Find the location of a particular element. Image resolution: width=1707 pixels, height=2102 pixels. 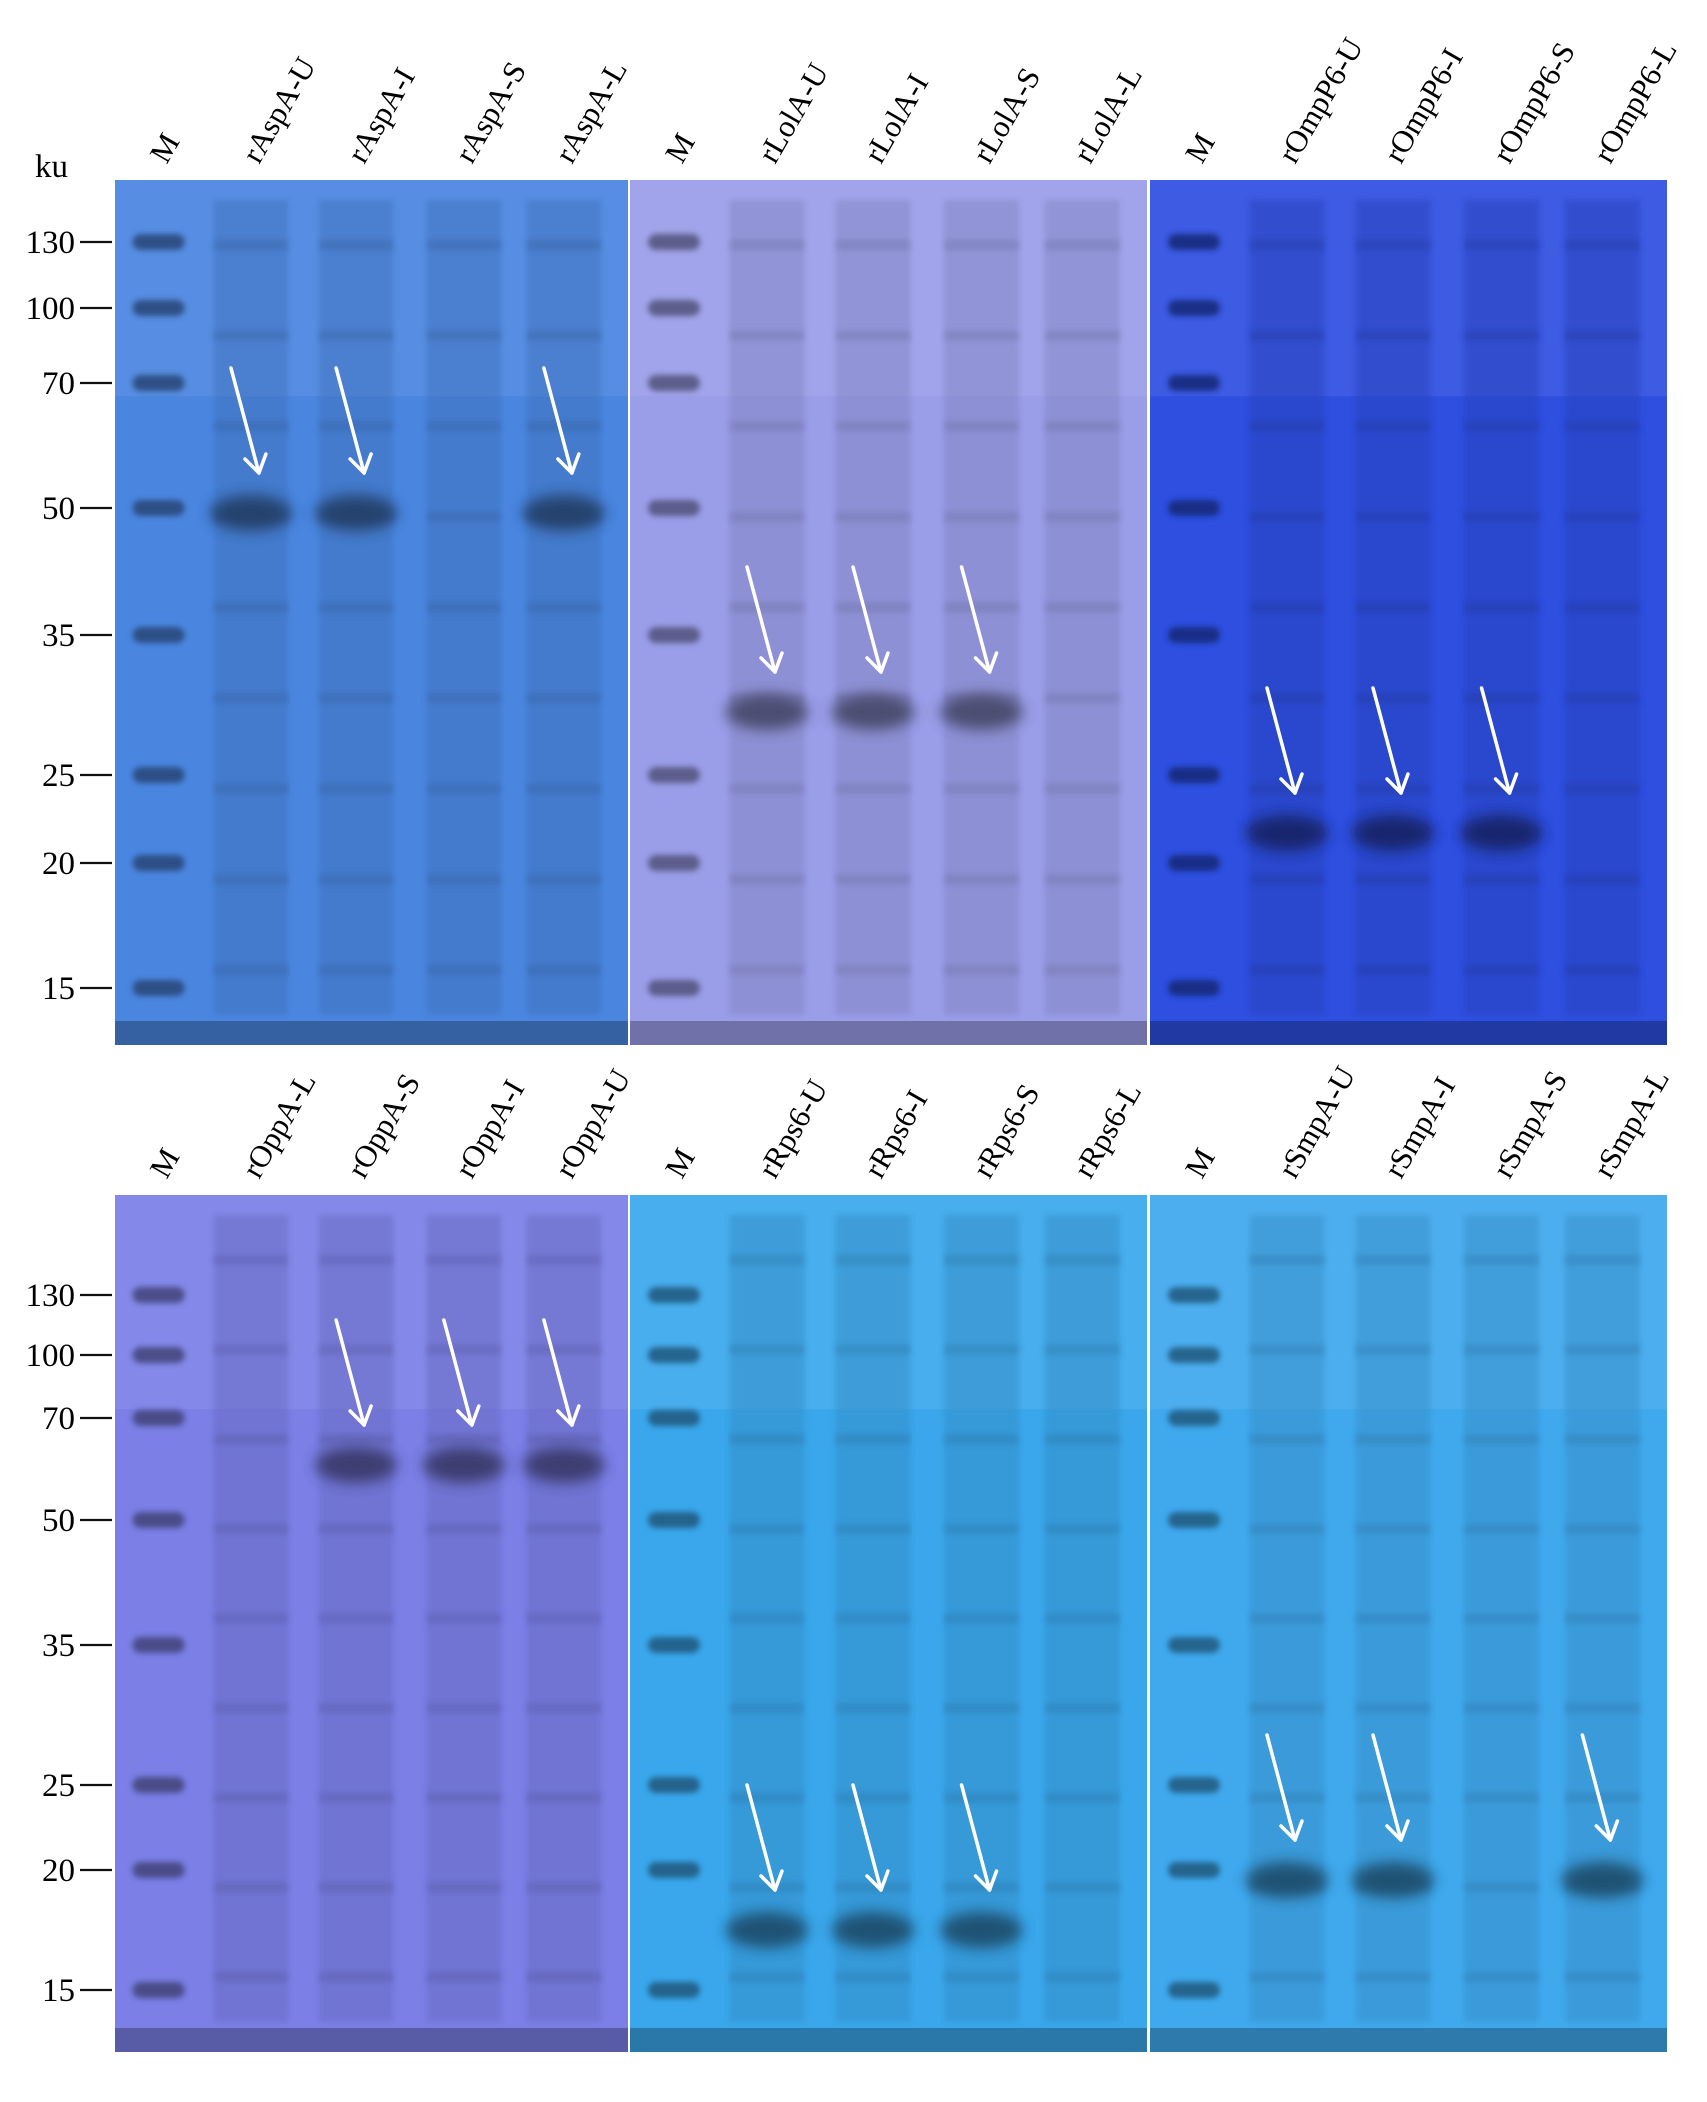

gel-dye-front is located at coordinates (888, 1033).